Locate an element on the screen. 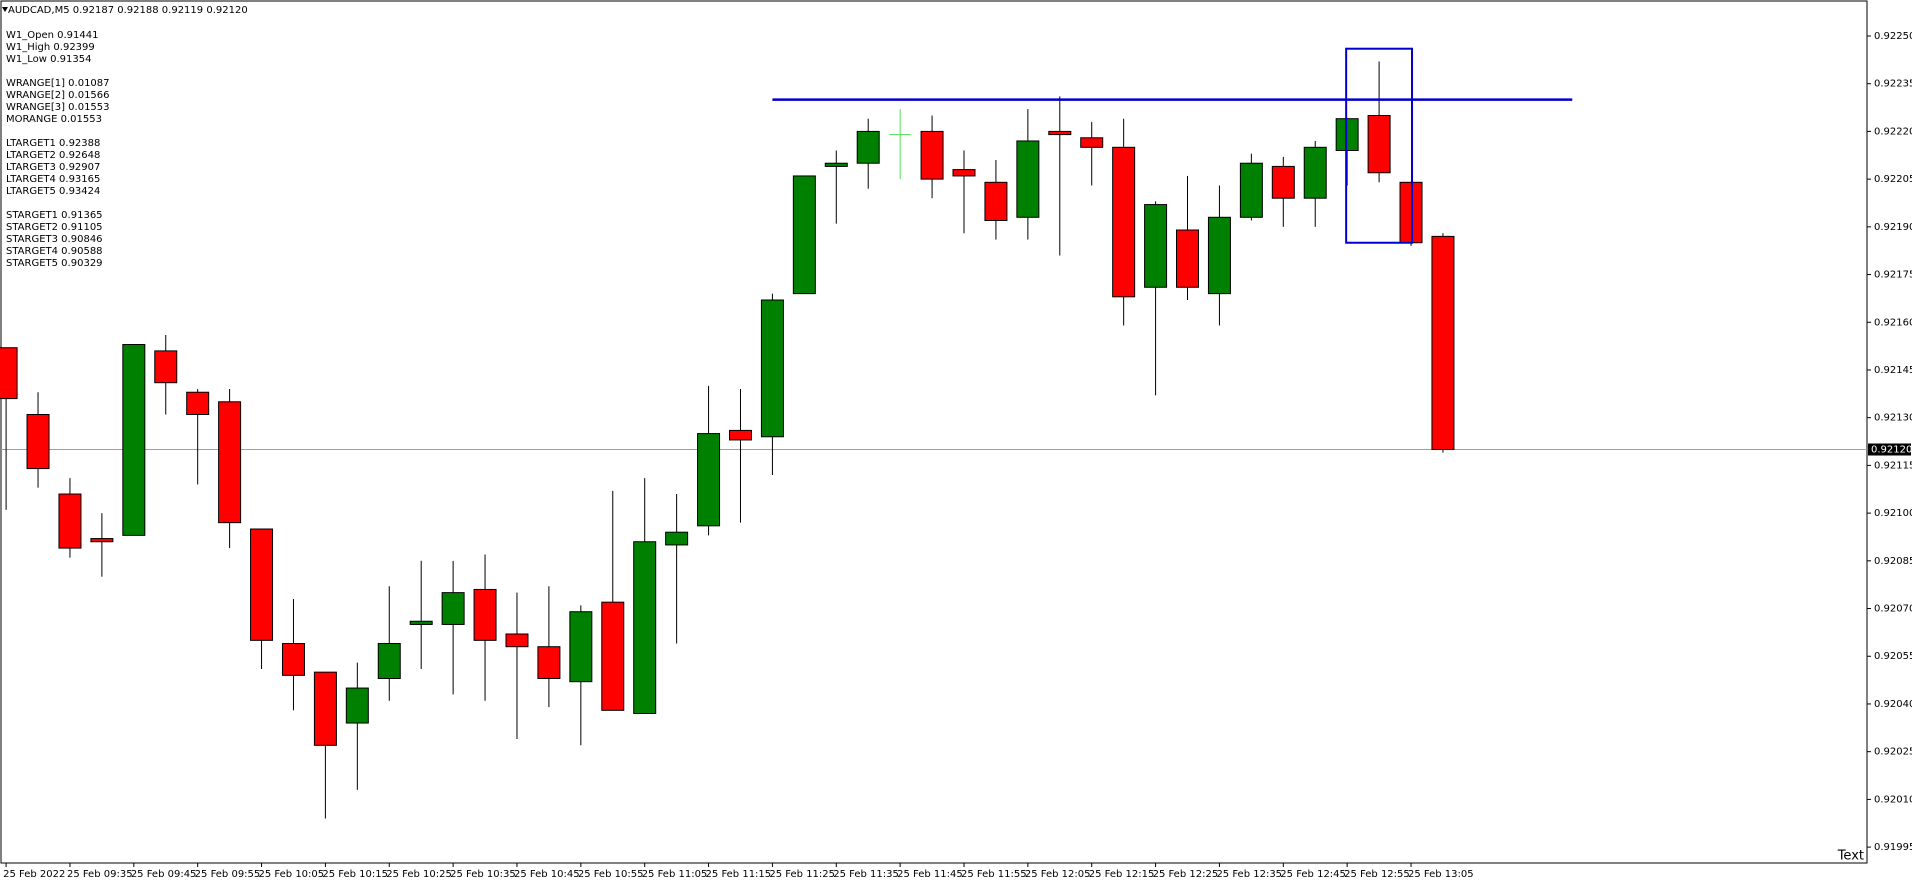 The height and width of the screenshot is (885, 1912). x-tick-label: 25 Feb 2022 is located at coordinates (34, 874).